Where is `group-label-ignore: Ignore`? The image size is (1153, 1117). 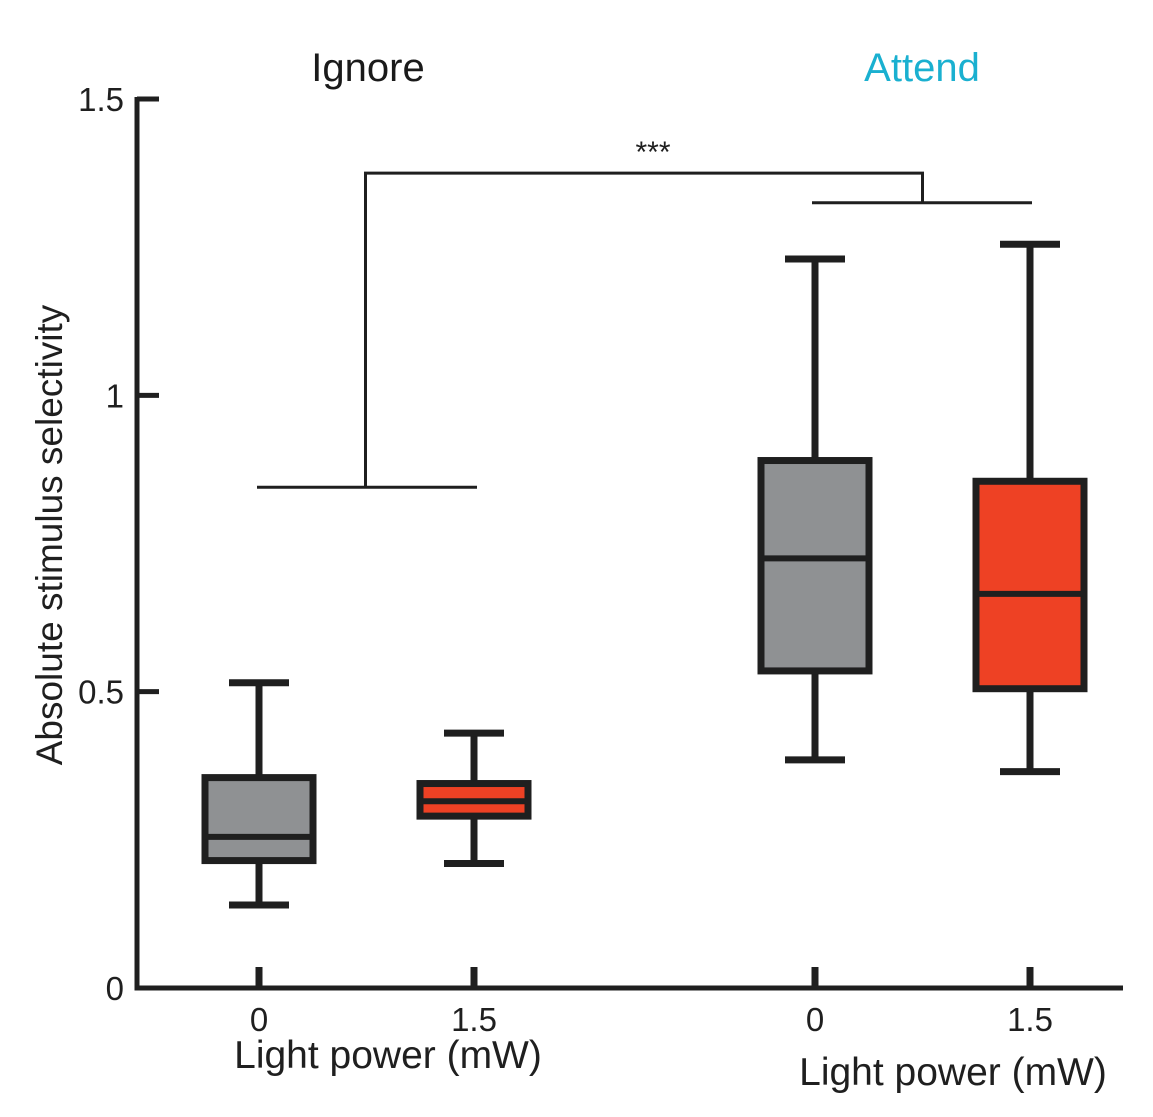 group-label-ignore: Ignore is located at coordinates (367, 68).